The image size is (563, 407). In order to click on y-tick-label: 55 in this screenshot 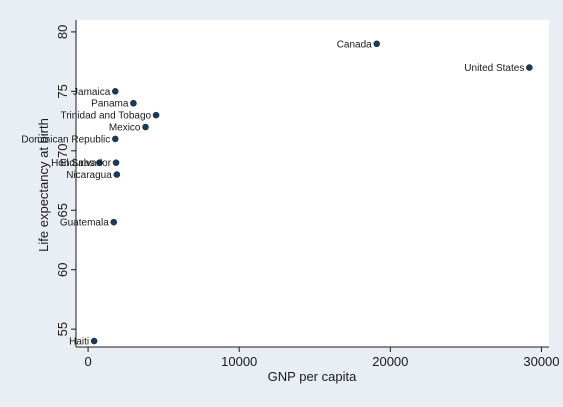, I will do `click(62, 329)`.